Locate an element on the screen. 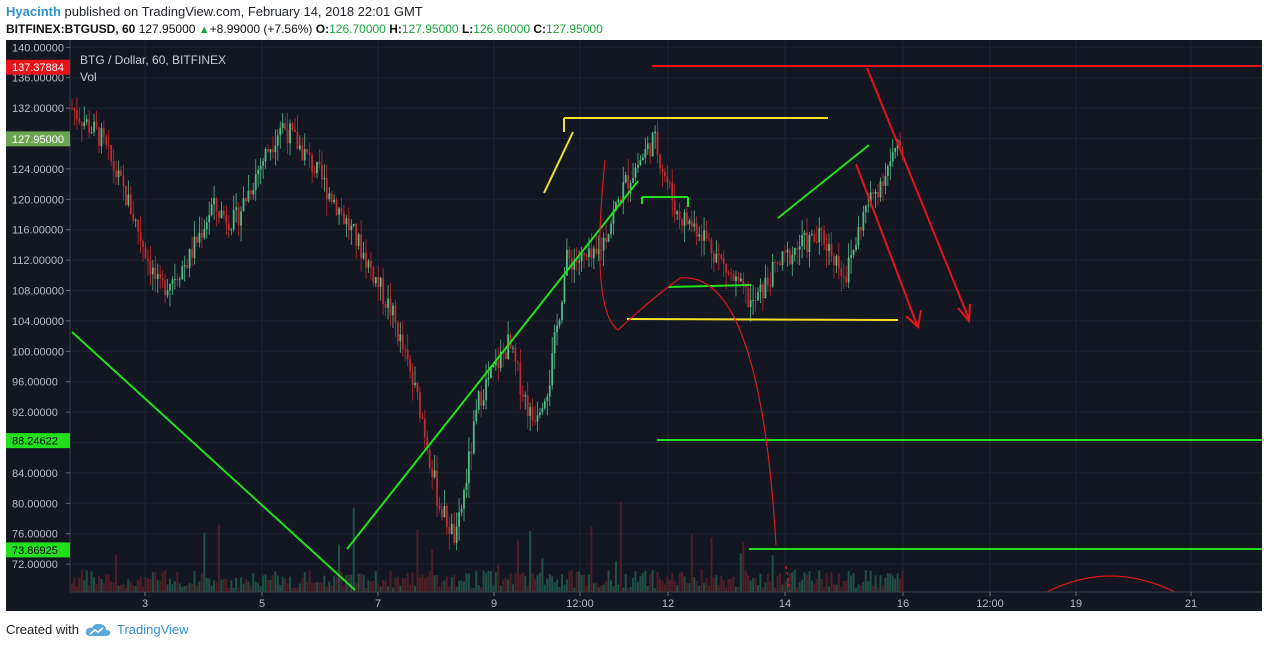 This screenshot has height=648, width=1268. price-label-box is located at coordinates (38, 67).